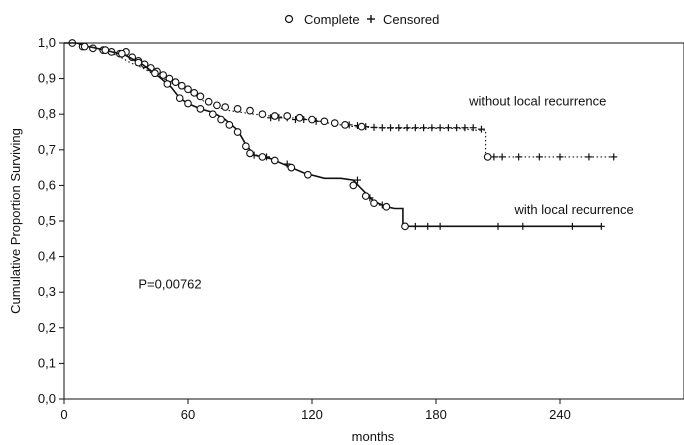 The height and width of the screenshot is (445, 684). Describe the element at coordinates (371, 19) in the screenshot. I see `legend-censored-marker` at that location.